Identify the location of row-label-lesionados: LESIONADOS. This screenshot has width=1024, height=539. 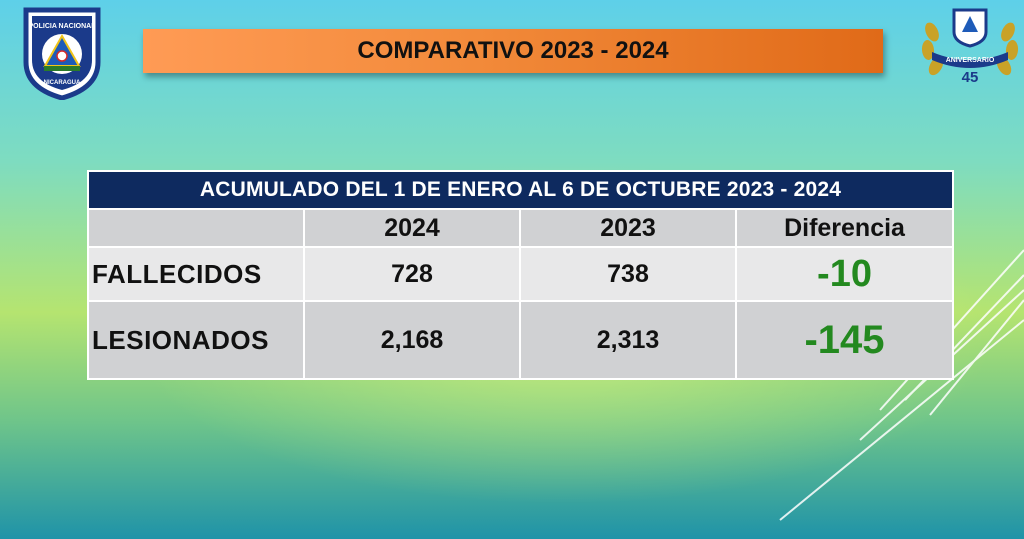
(196, 340).